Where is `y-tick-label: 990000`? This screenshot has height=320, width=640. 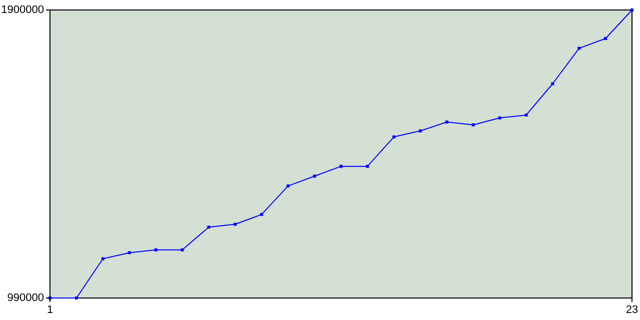
y-tick-label: 990000 is located at coordinates (25, 298).